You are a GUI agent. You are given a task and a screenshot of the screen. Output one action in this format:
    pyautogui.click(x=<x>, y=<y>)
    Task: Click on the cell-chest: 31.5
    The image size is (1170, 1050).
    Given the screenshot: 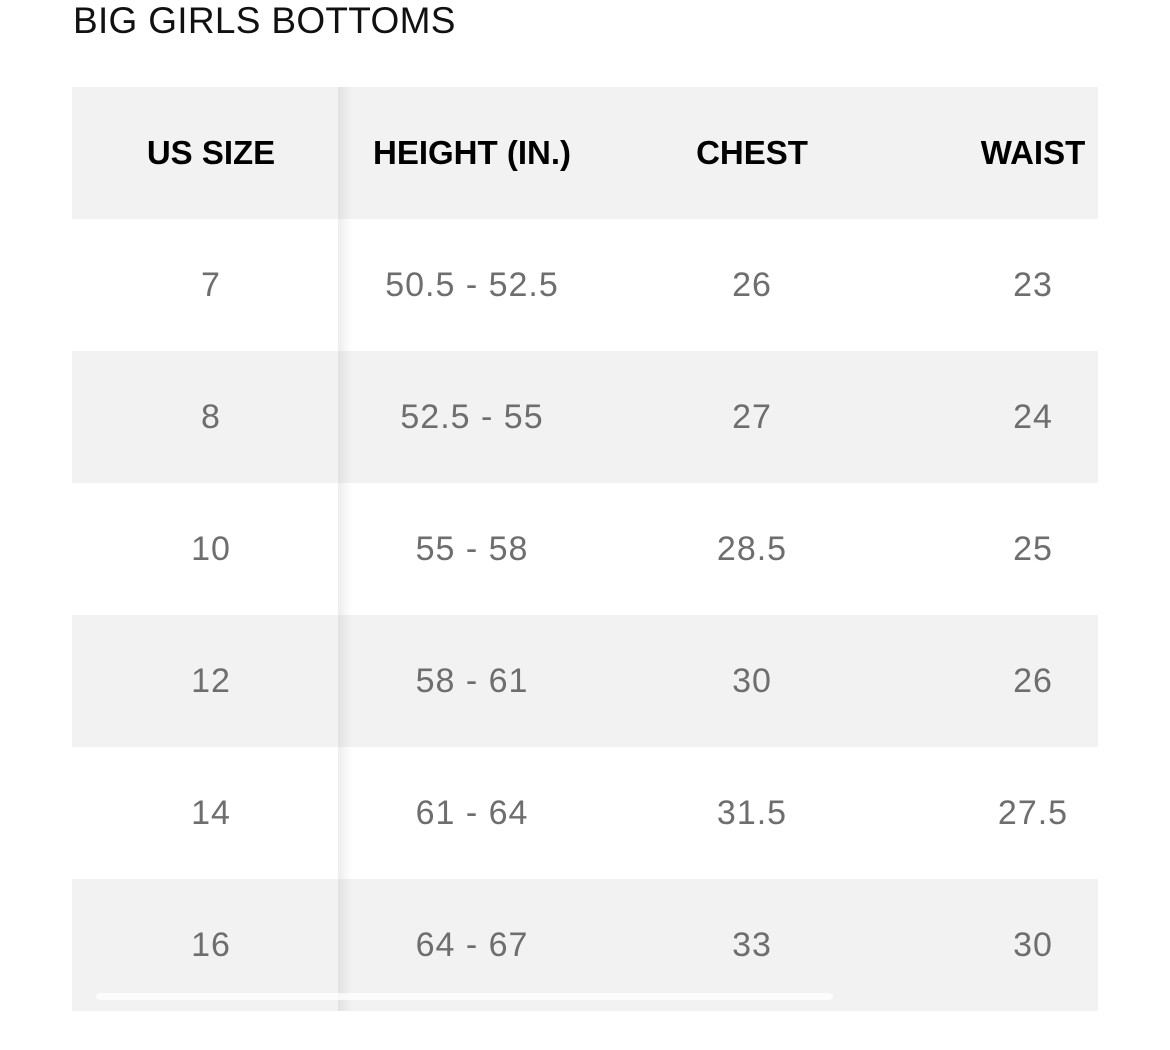 What is the action you would take?
    pyautogui.click(x=752, y=813)
    